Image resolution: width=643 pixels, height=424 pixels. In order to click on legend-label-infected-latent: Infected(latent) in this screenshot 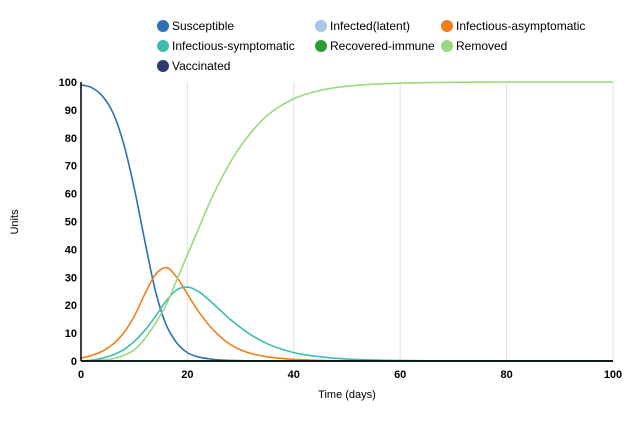, I will do `click(370, 26)`.